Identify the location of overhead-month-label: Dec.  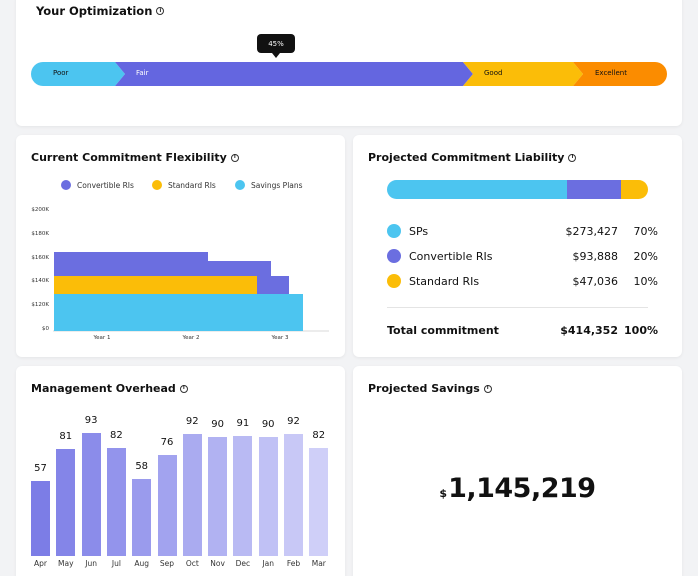
(243, 563).